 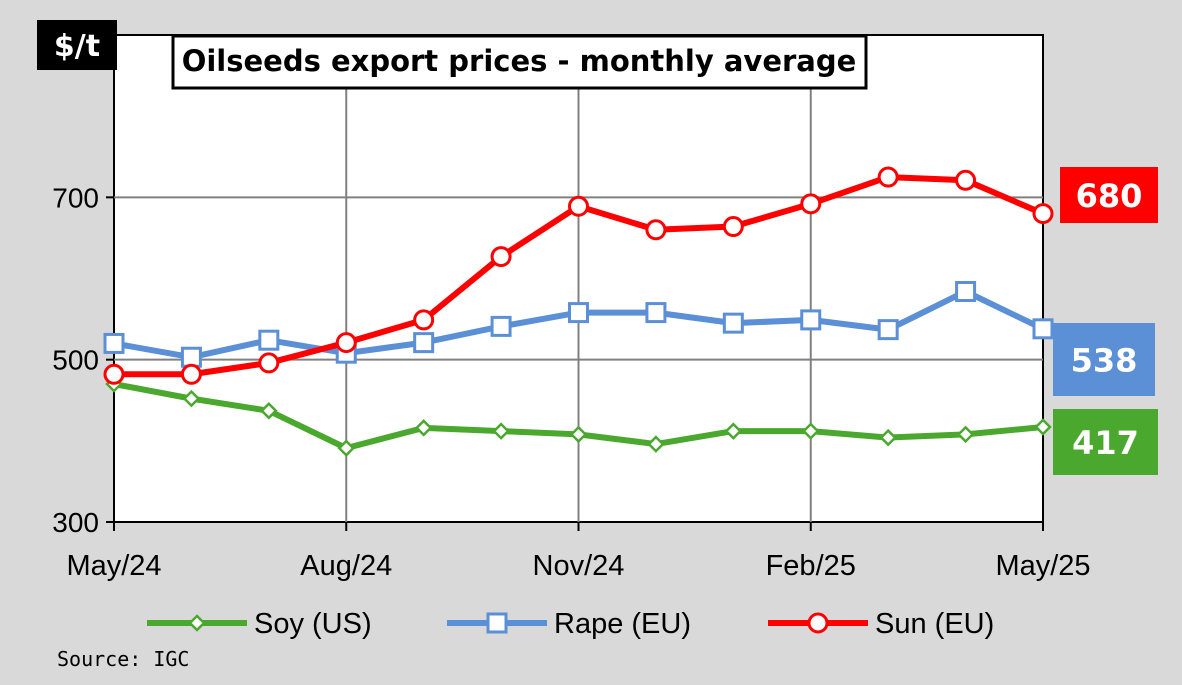 I want to click on series-rape-eu, so click(x=578, y=324).